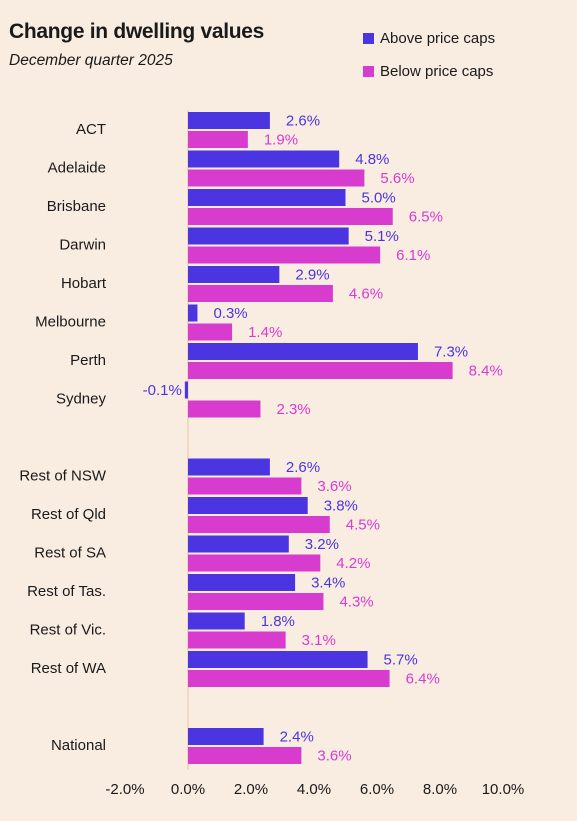 Image resolution: width=577 pixels, height=821 pixels. What do you see at coordinates (66, 591) in the screenshot?
I see `category-label: Rest of Tas.` at bounding box center [66, 591].